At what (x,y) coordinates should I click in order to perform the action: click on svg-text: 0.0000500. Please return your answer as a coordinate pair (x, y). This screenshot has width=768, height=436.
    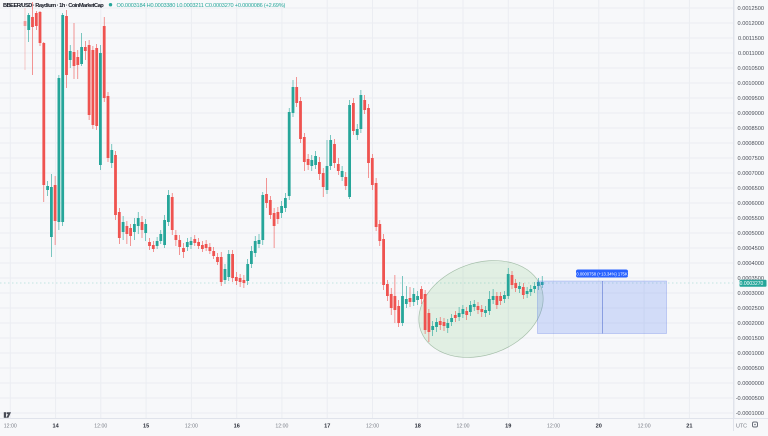
    Looking at the image, I should click on (751, 369).